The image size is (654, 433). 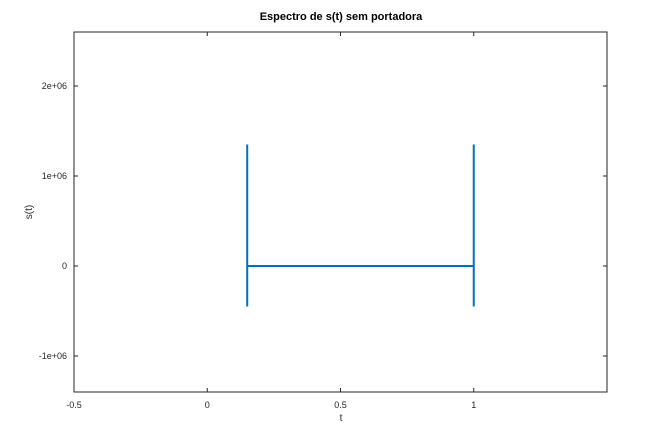 I want to click on y-axis-label: s(t), so click(x=29, y=212).